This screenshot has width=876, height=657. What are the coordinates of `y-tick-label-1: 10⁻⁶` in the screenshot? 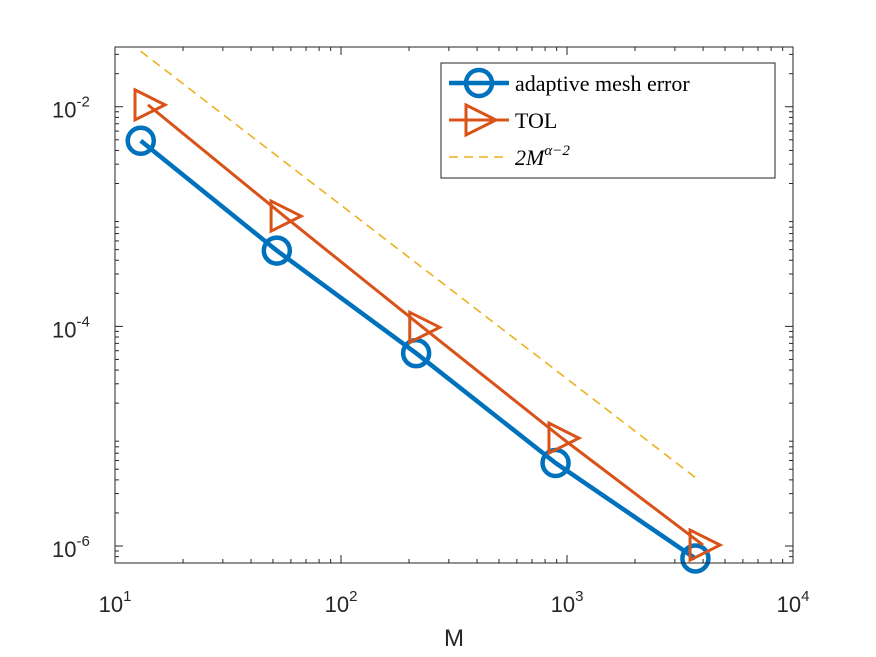 It's located at (71, 547).